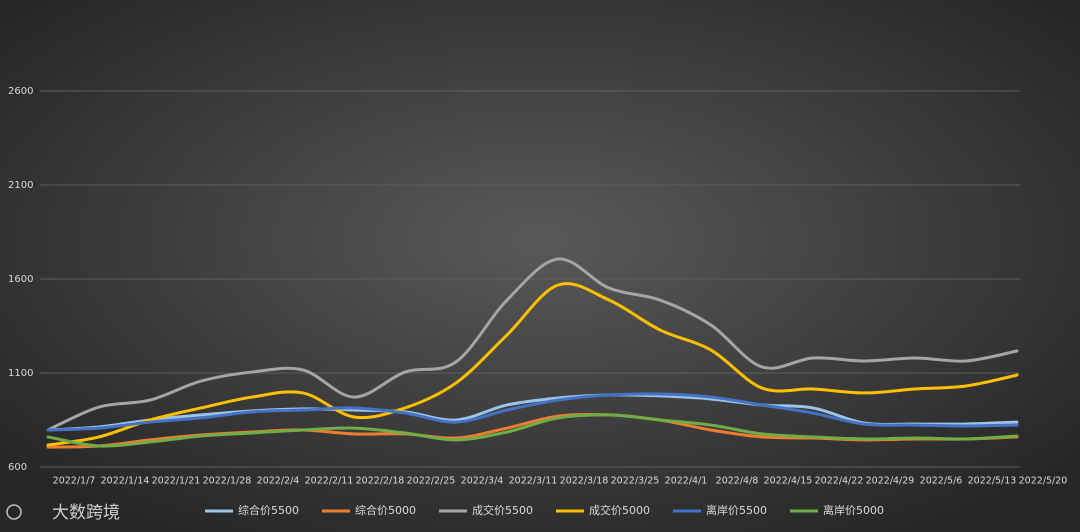 This screenshot has width=1080, height=532. What do you see at coordinates (17, 467) in the screenshot?
I see `y-tick-label: 600` at bounding box center [17, 467].